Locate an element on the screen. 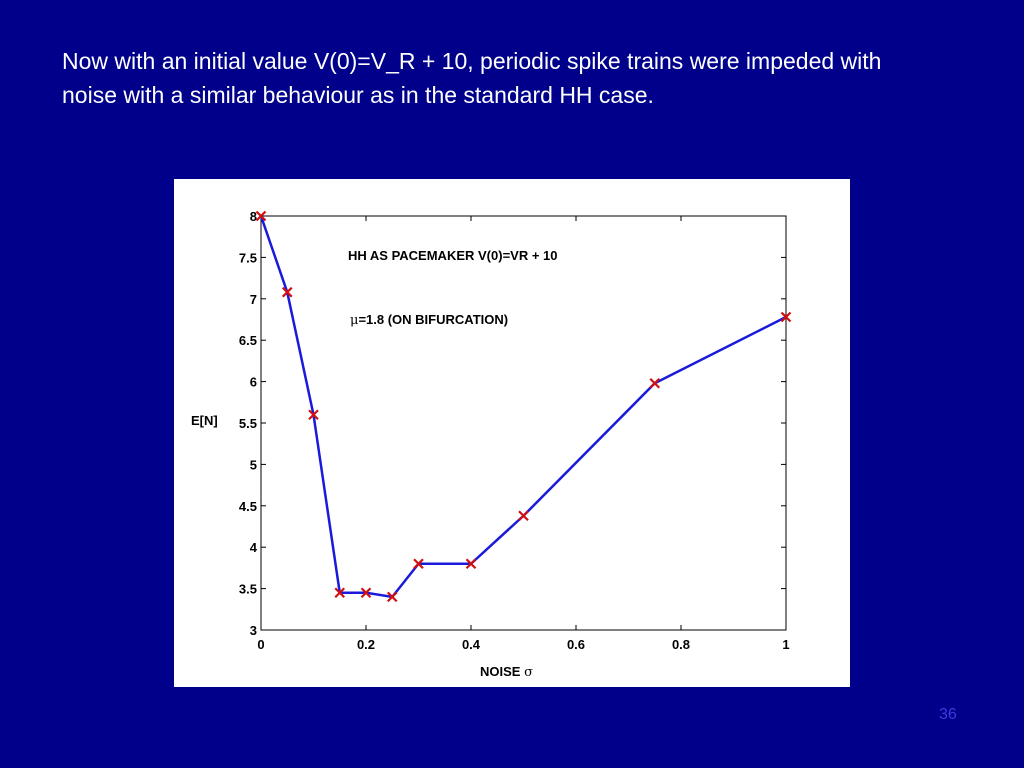 Image resolution: width=1024 pixels, height=768 pixels. x-tick-label: 0.4 is located at coordinates (471, 644).